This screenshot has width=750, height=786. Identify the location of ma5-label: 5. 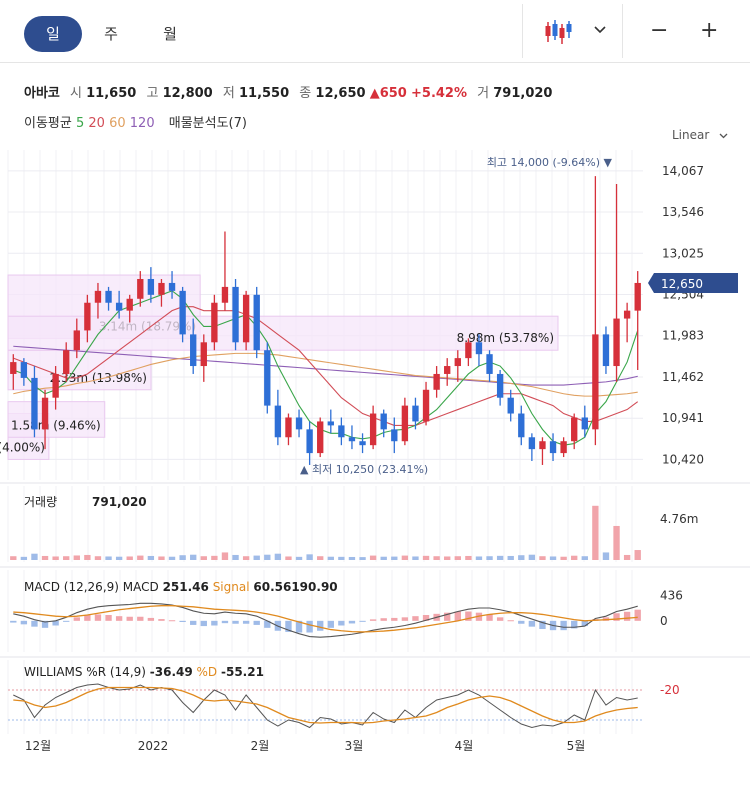
(80, 123).